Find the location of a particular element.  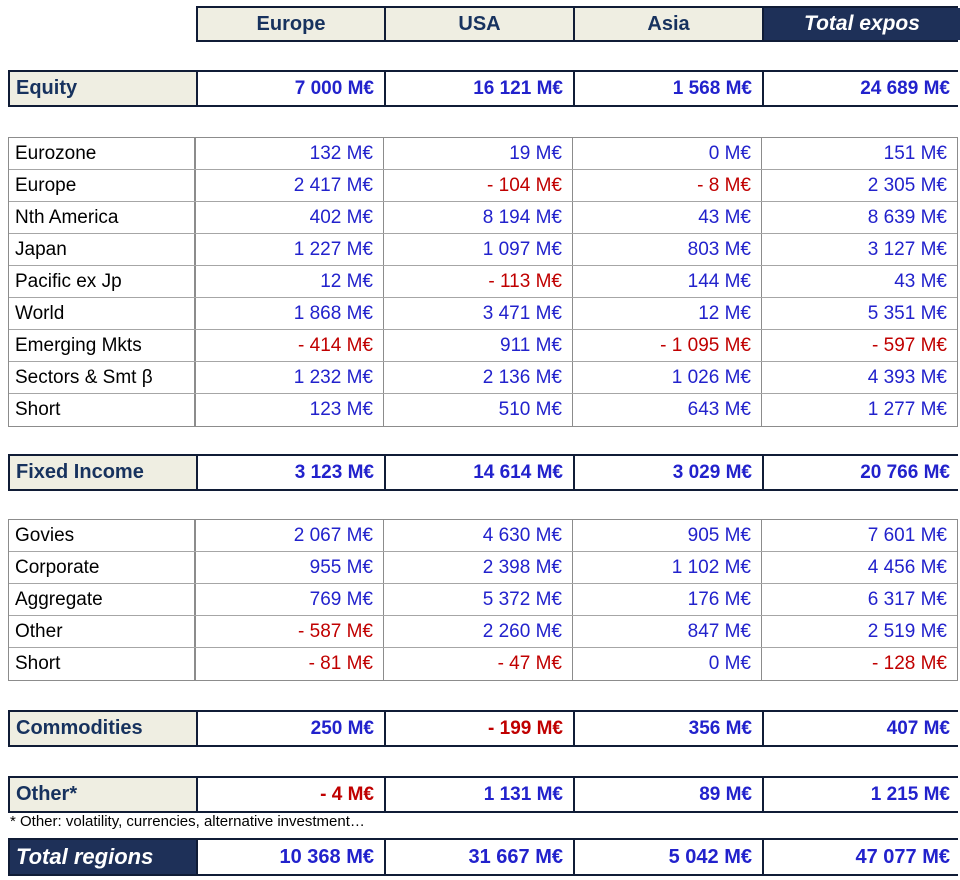

value-cell: 151 M€ is located at coordinates (915, 153).